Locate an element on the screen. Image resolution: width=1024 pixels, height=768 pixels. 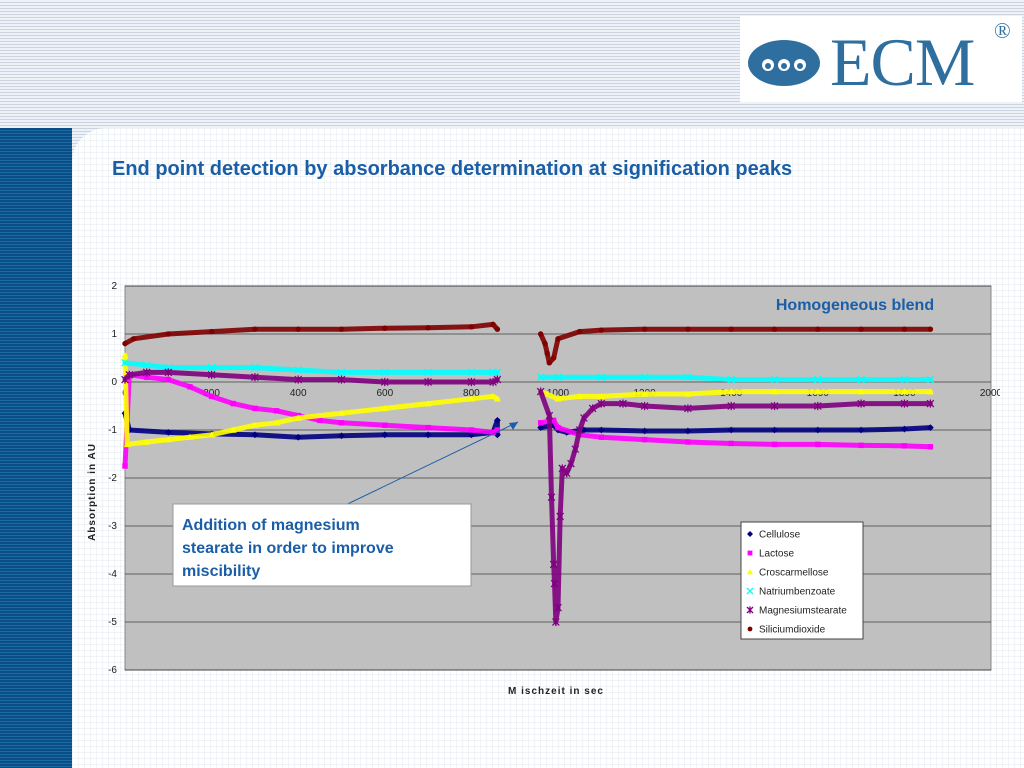
homogeneous-blend-annotation: Homogeneous blend is located at coordinates (855, 305).